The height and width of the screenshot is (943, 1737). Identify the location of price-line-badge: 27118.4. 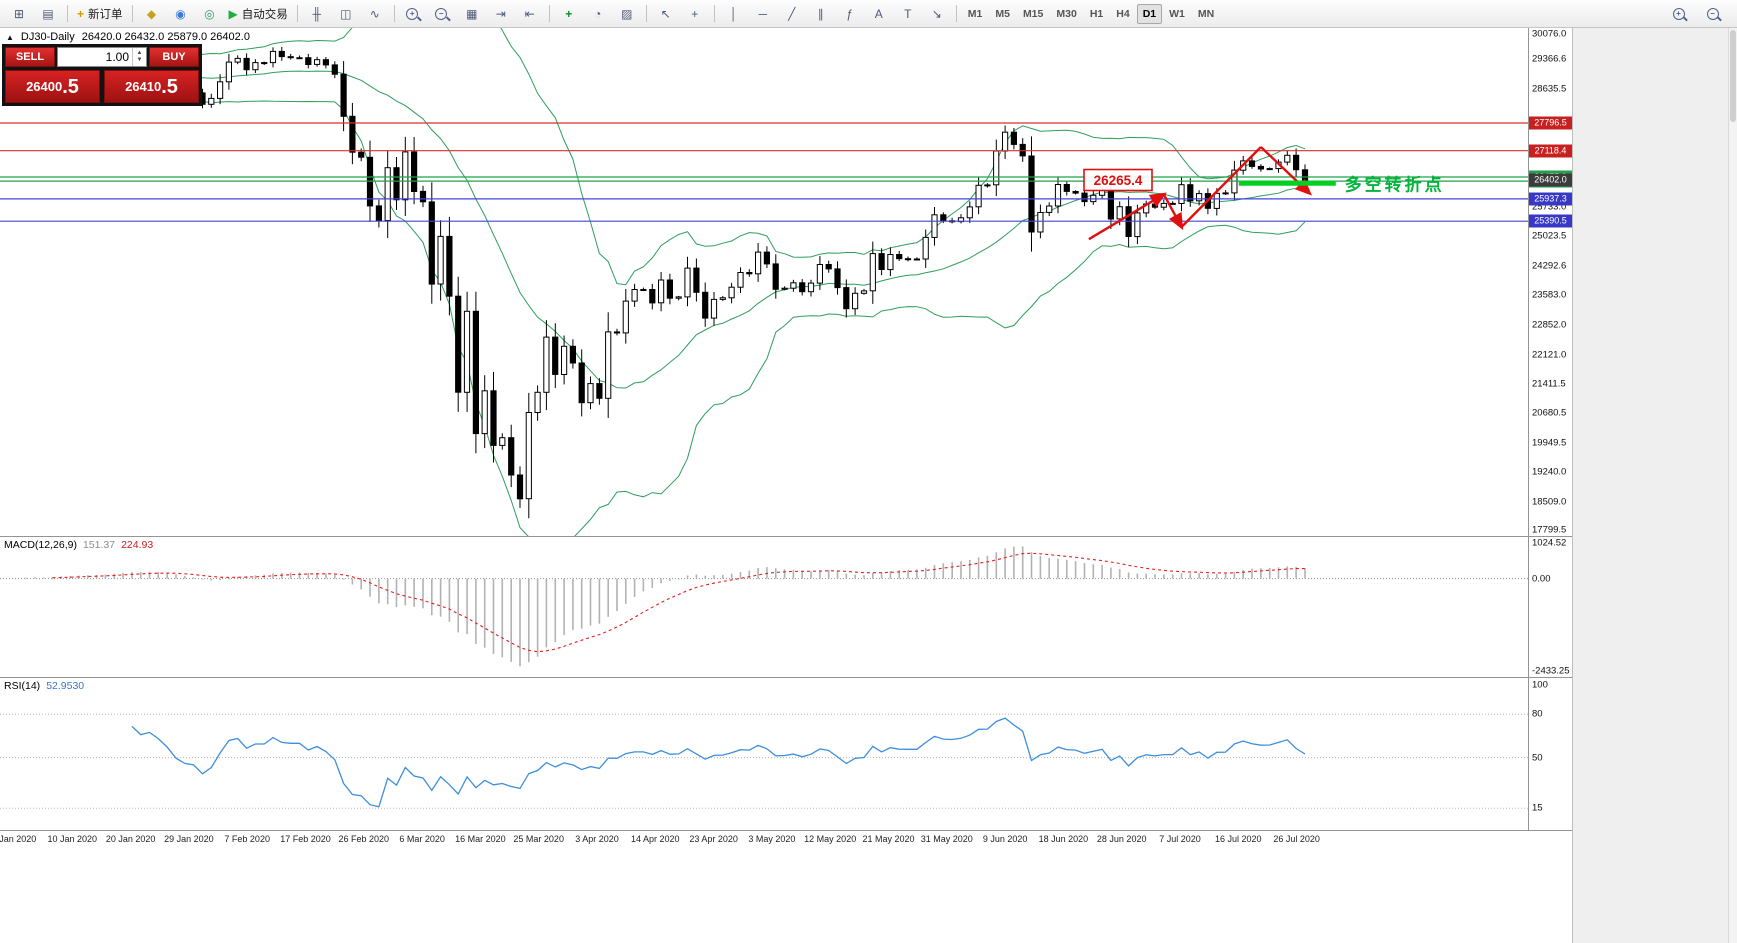
(1550, 151).